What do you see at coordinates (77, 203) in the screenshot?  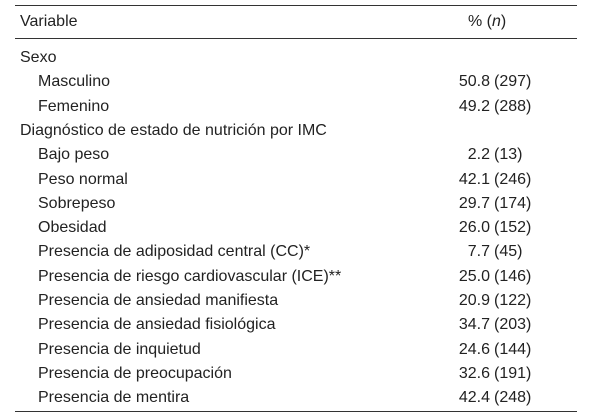 I see `row-label: Sobrepeso` at bounding box center [77, 203].